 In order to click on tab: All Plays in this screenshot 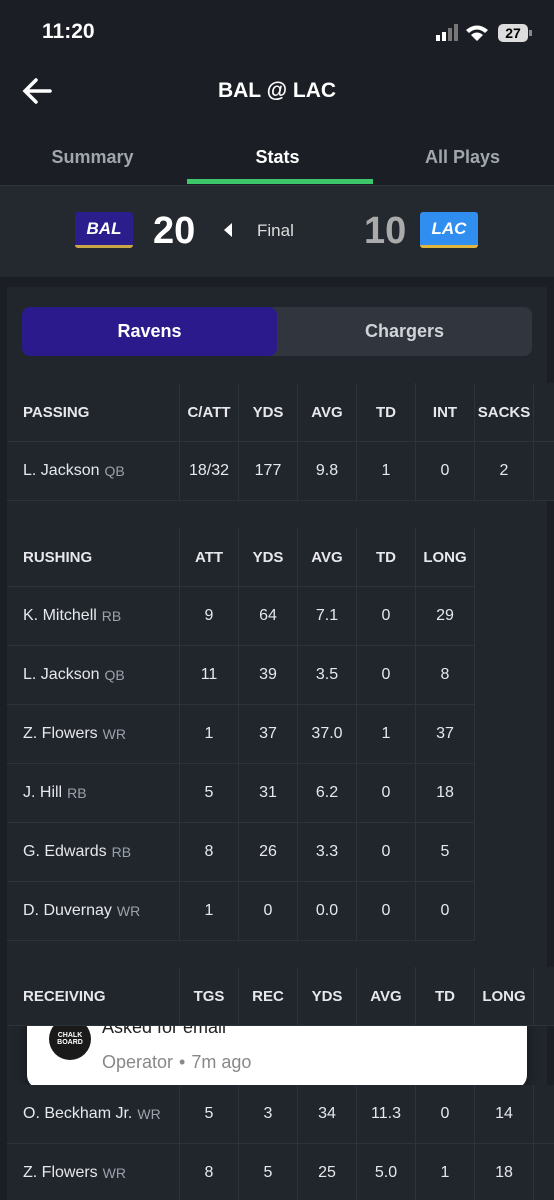, I will do `click(462, 157)`.